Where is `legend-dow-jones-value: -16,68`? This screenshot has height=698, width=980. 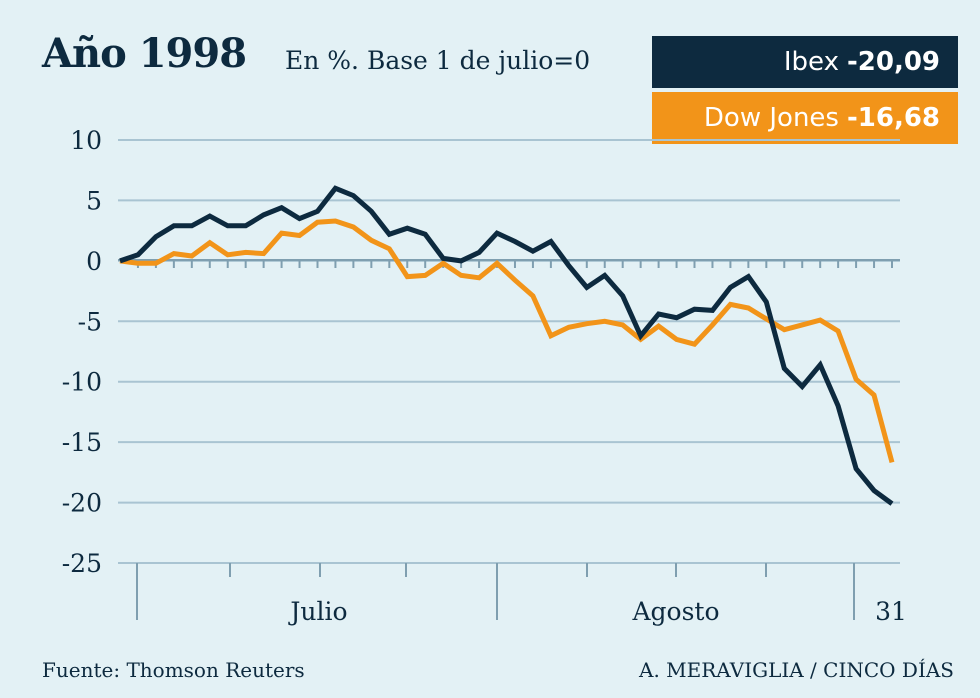
legend-dow-jones-value: -16,68 is located at coordinates (893, 118).